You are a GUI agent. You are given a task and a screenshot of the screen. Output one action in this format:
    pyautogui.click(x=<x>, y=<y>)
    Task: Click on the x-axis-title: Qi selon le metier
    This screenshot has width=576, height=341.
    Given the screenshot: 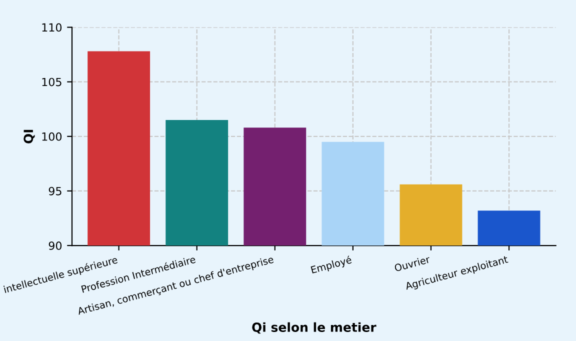 What is the action you would take?
    pyautogui.click(x=314, y=328)
    